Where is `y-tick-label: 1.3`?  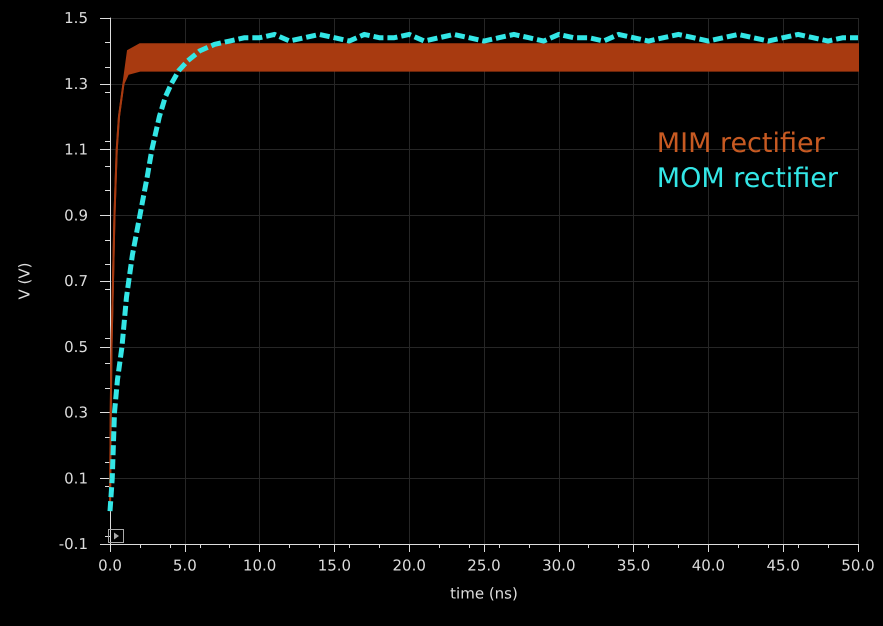 y-tick-label: 1.3 is located at coordinates (76, 83).